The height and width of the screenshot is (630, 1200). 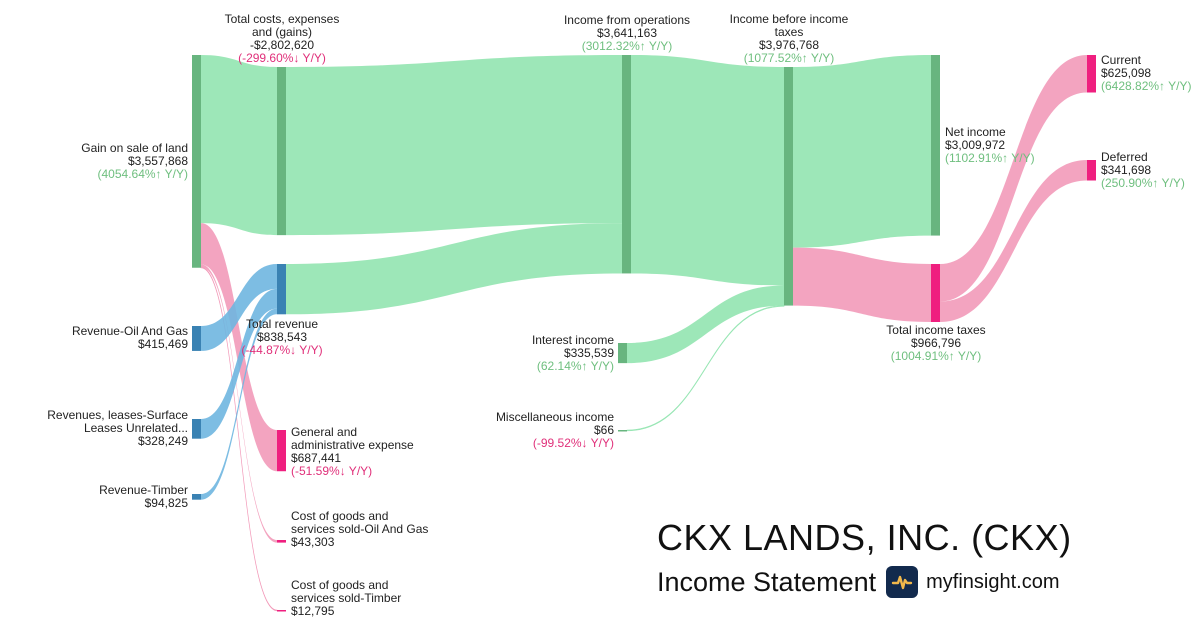 I want to click on label-misc: Miscellaneous income $66 (-99.52%↓ Y/Y), so click(x=555, y=430).